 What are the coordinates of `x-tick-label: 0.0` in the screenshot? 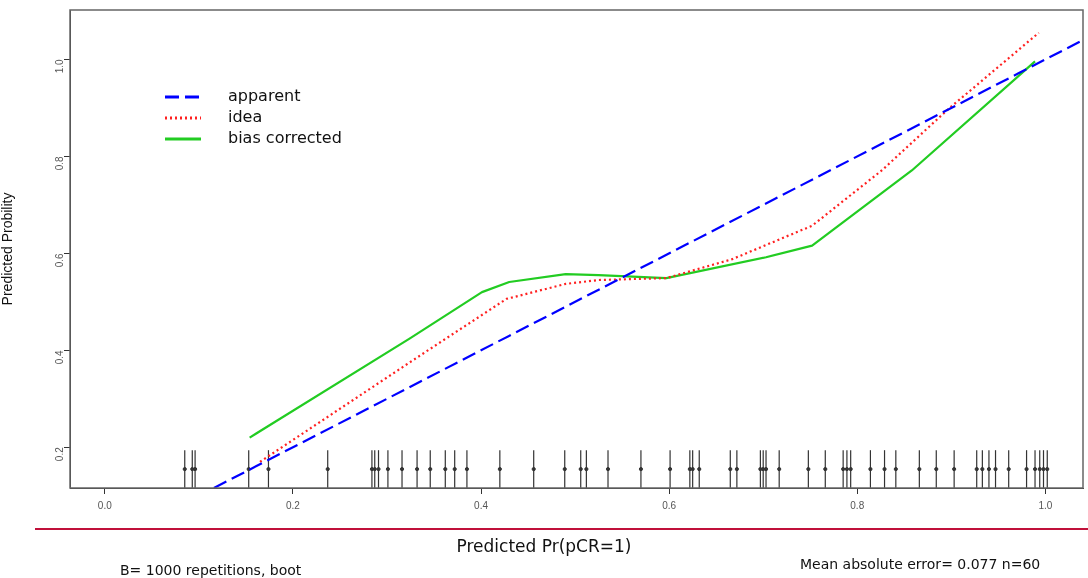 It's located at (105, 505).